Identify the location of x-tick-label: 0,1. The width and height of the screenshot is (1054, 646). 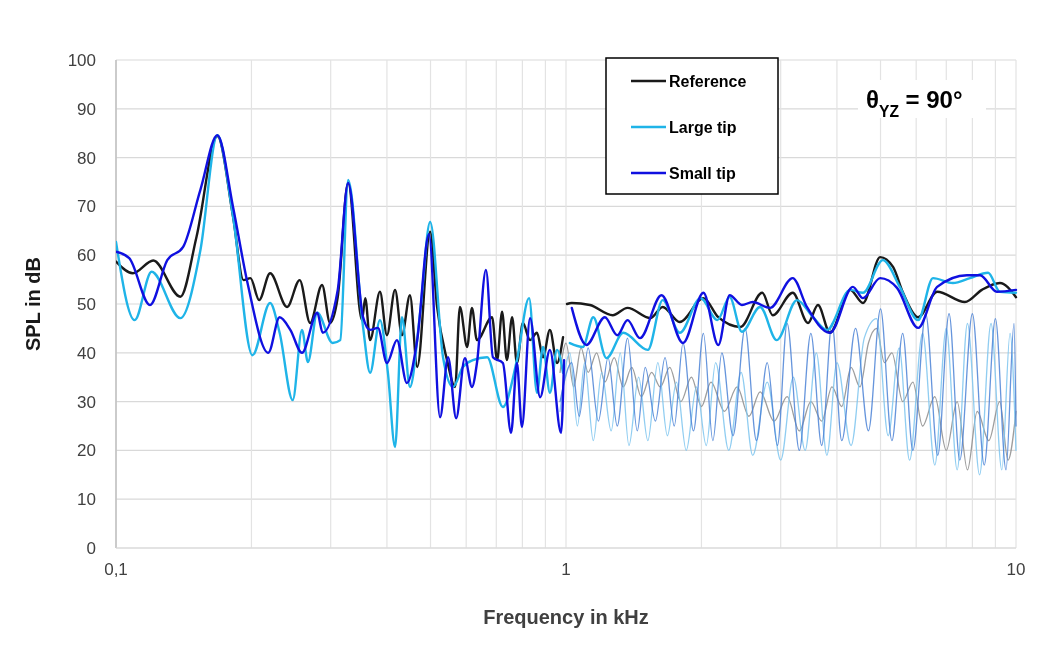
(116, 569).